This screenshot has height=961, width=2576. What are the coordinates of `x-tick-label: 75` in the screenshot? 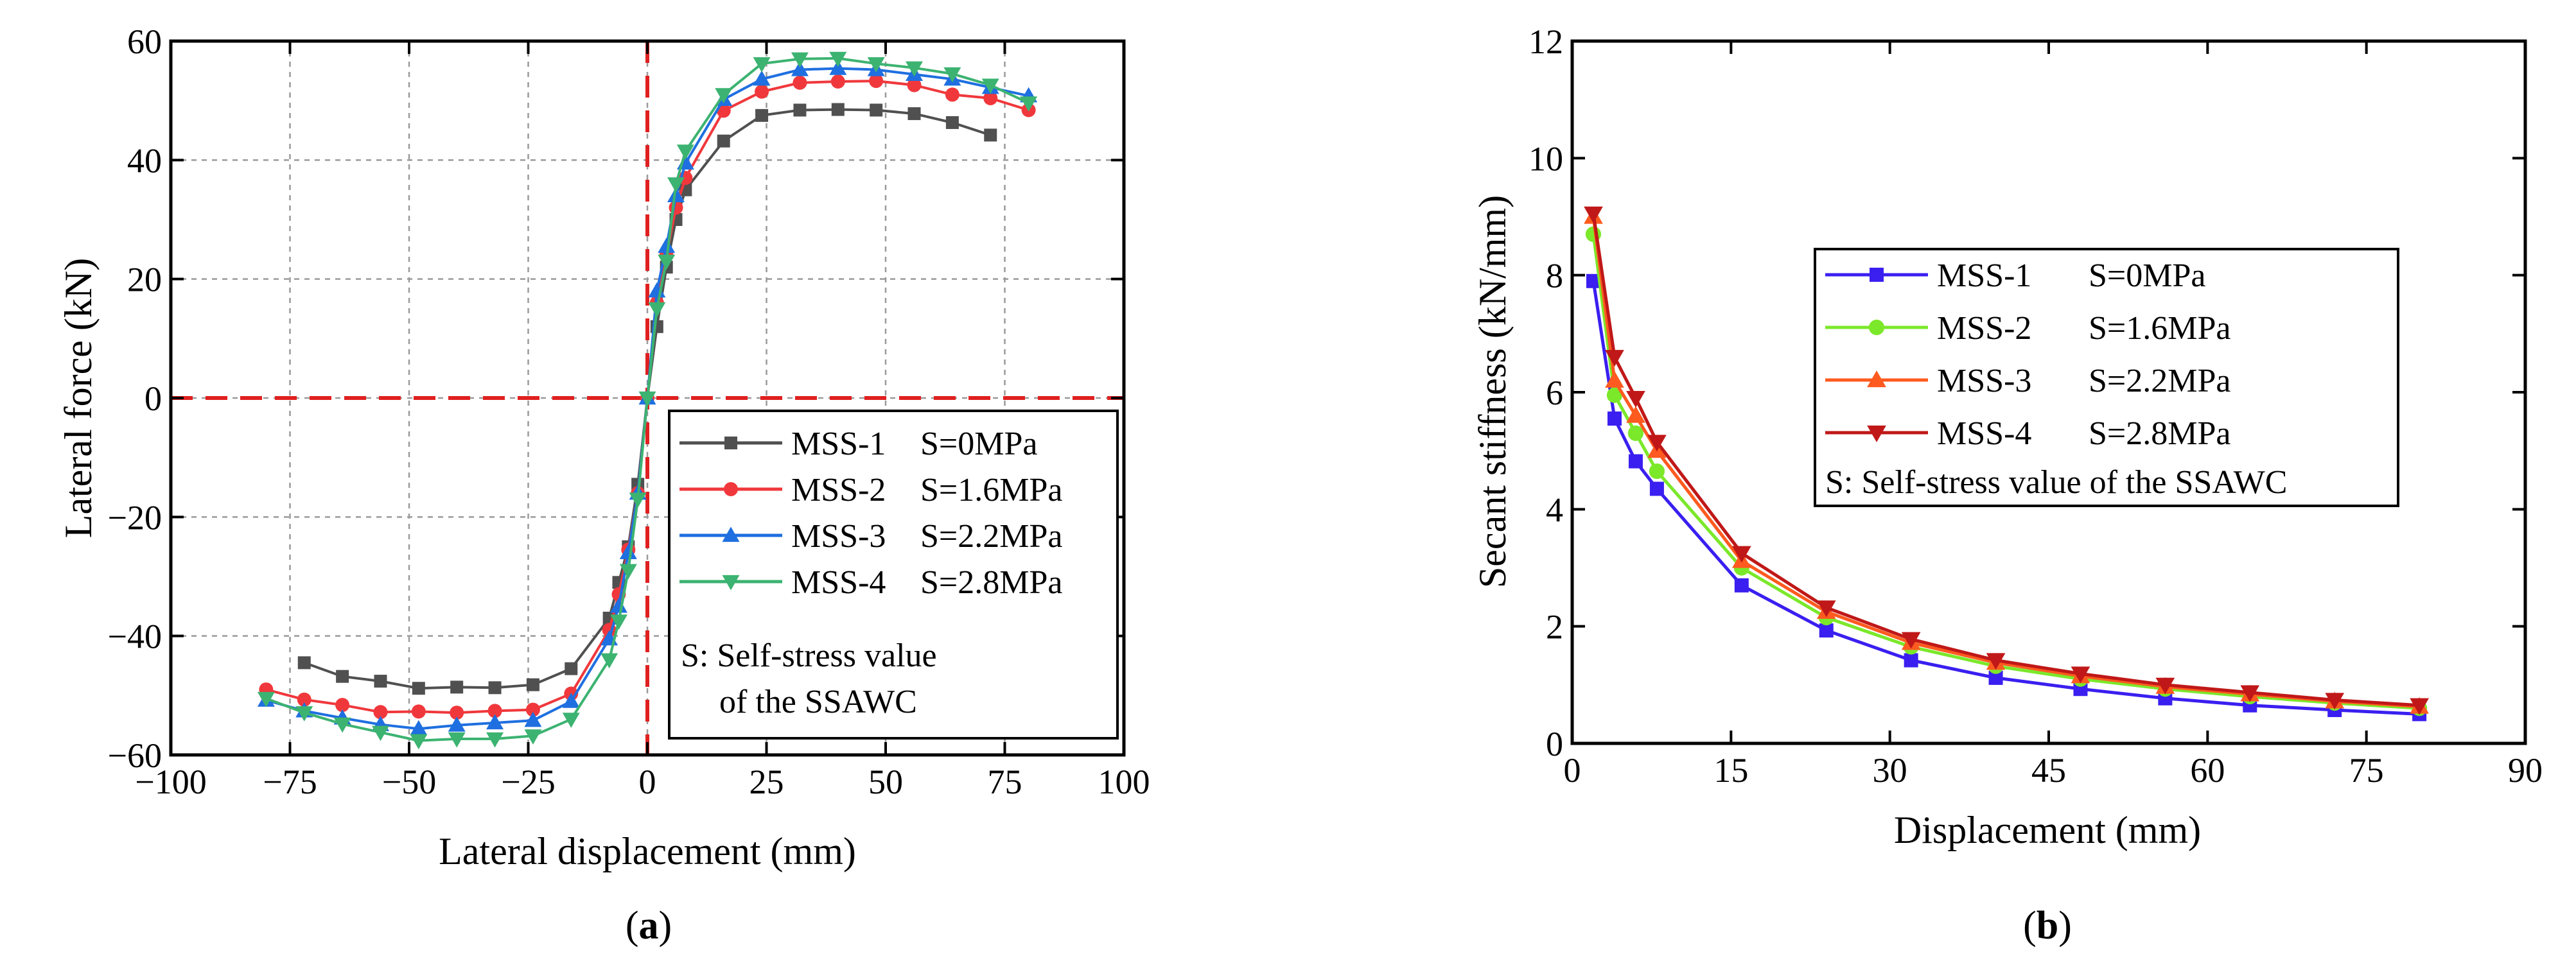 It's located at (2366, 770).